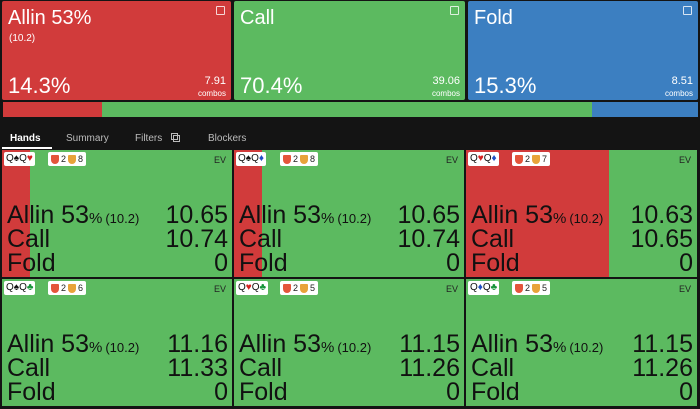 The image size is (700, 409). Describe the element at coordinates (149, 138) in the screenshot. I see `tab: Filters` at that location.